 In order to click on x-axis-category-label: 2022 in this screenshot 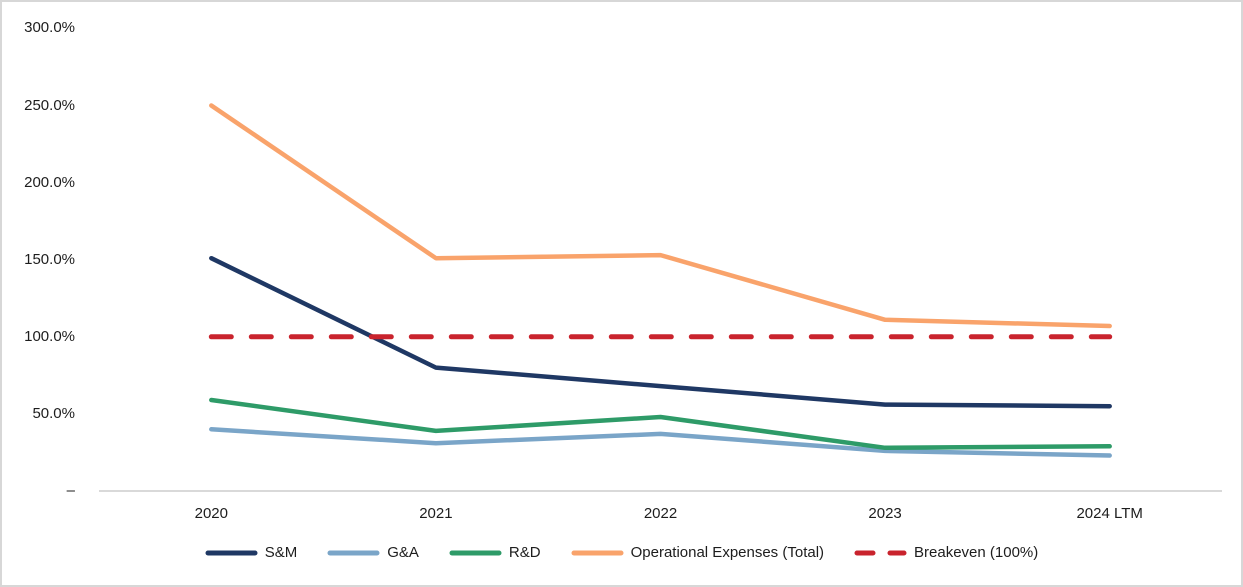, I will do `click(660, 513)`.